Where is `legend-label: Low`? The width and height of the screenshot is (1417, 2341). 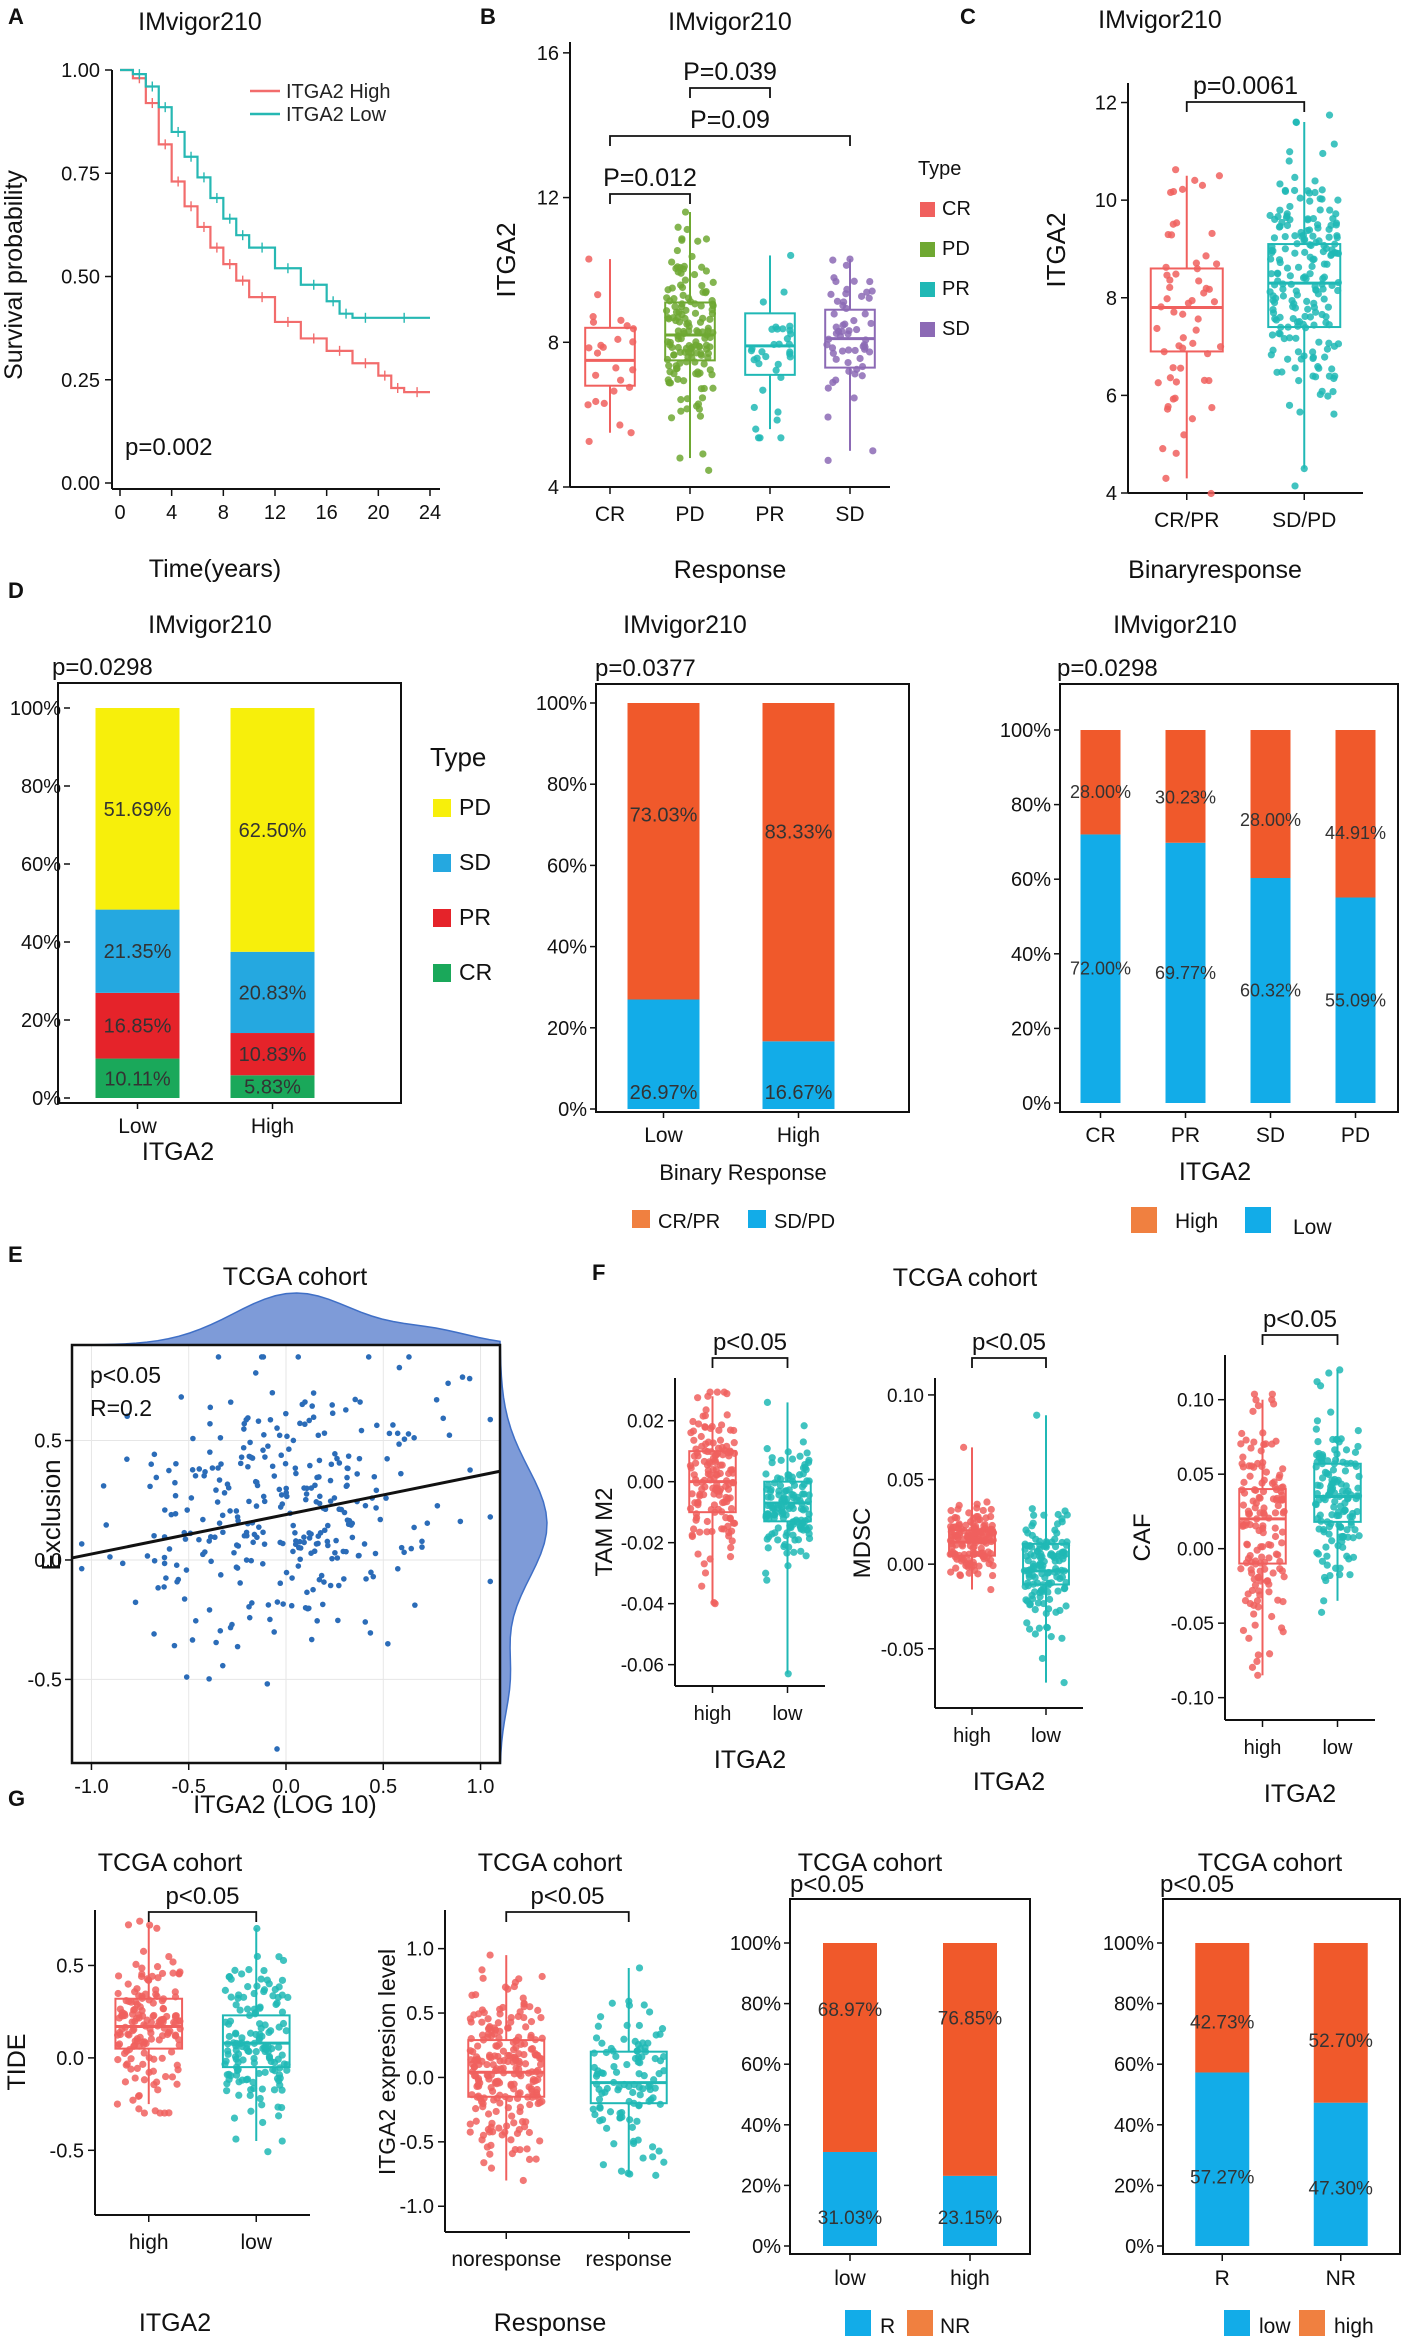 legend-label: Low is located at coordinates (1312, 1227).